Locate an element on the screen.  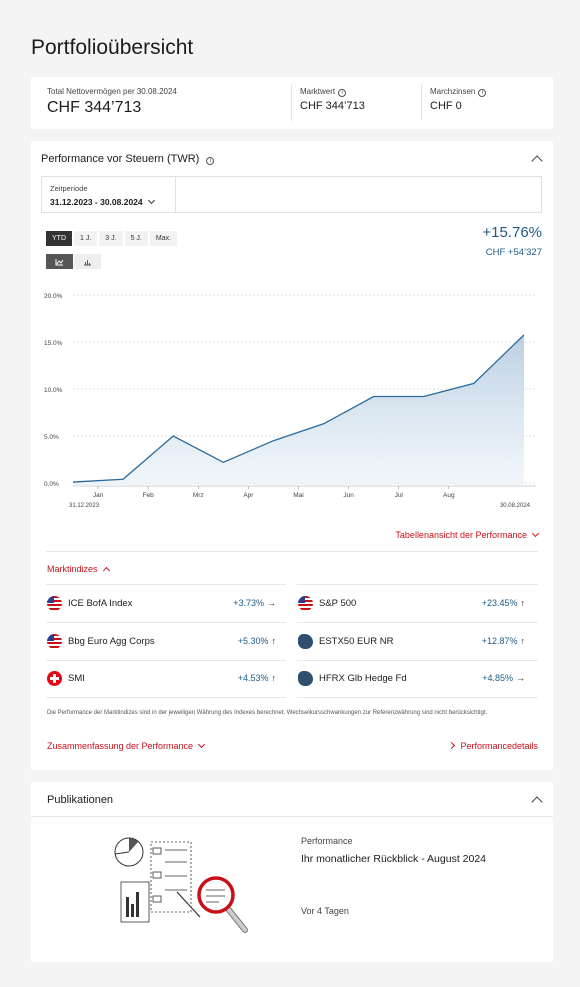
range-buttons: YTD 1 J. 3 J. 5 J. Max. is located at coordinates (112, 238).